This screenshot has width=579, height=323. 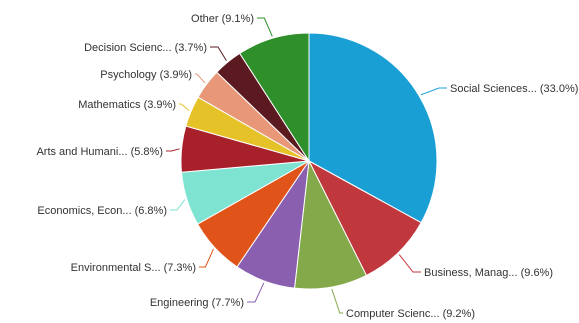 I want to click on slice-label-engineering: Engineering (7.7%), so click(x=197, y=303).